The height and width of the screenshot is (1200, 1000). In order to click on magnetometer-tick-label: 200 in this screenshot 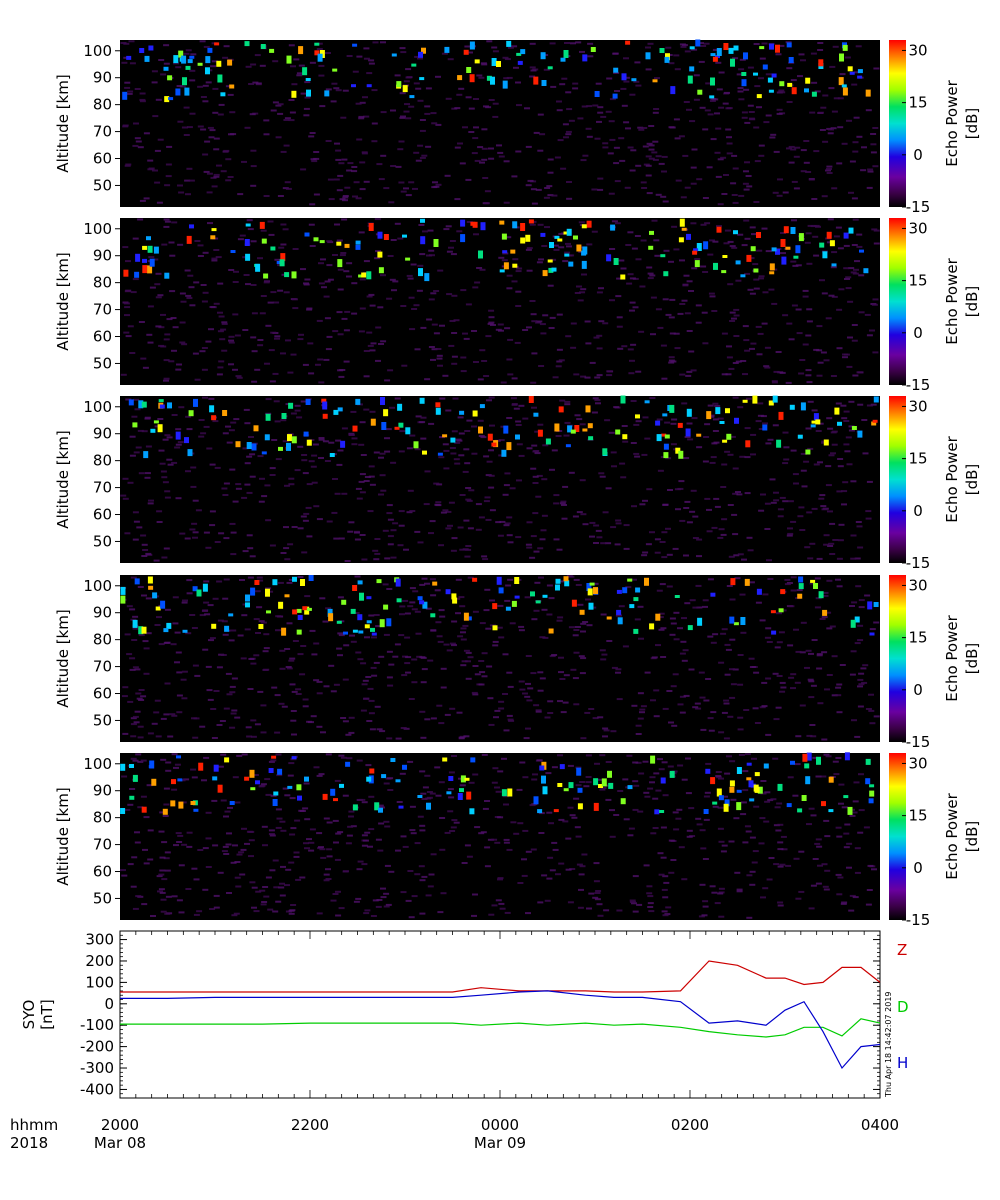, I will do `click(99, 961)`.